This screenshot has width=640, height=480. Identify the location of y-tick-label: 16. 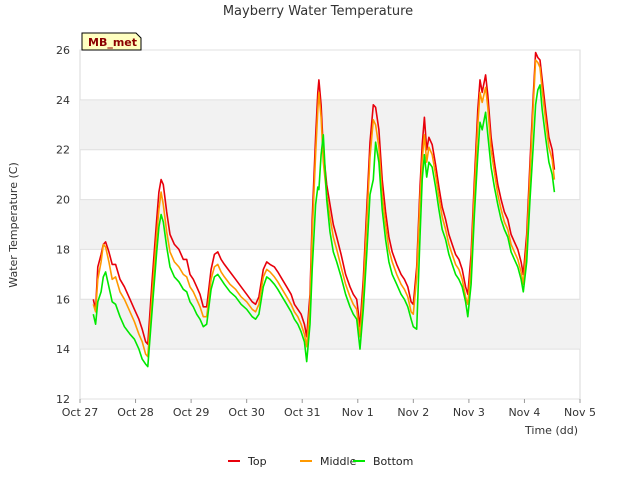
(63, 299).